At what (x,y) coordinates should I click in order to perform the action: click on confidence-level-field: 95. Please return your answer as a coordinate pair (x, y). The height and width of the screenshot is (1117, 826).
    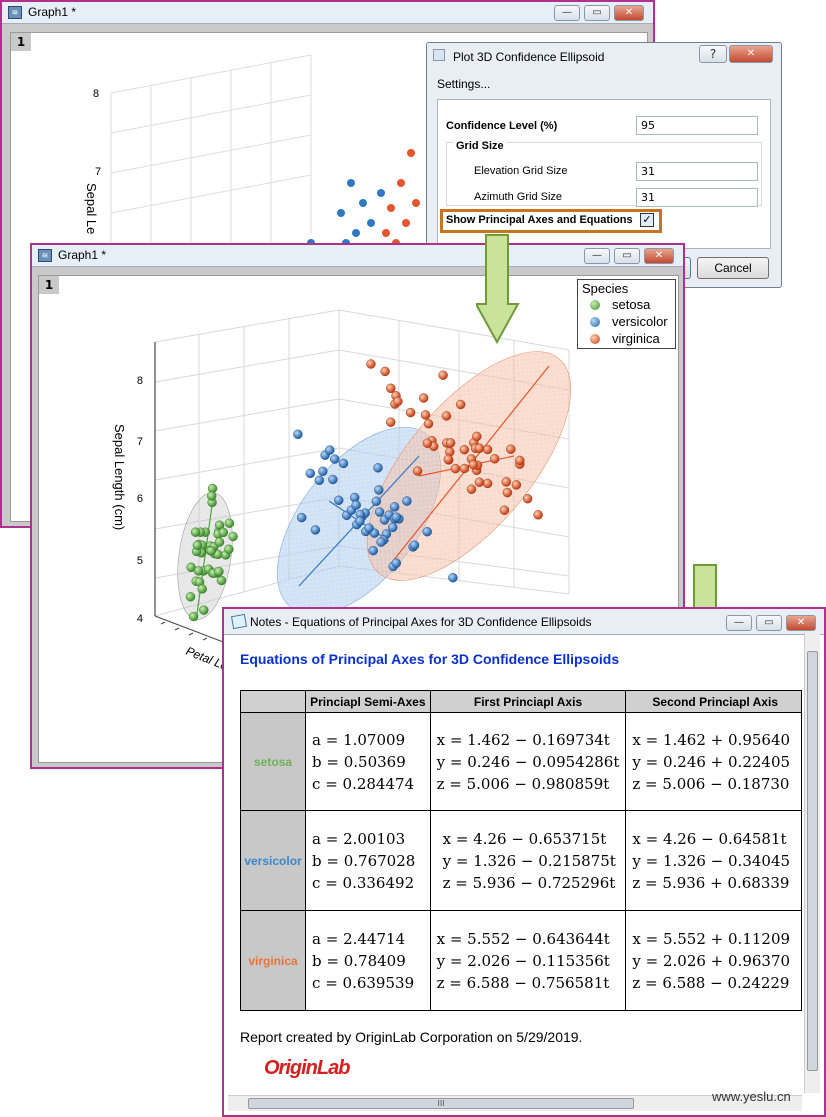
    Looking at the image, I should click on (697, 125).